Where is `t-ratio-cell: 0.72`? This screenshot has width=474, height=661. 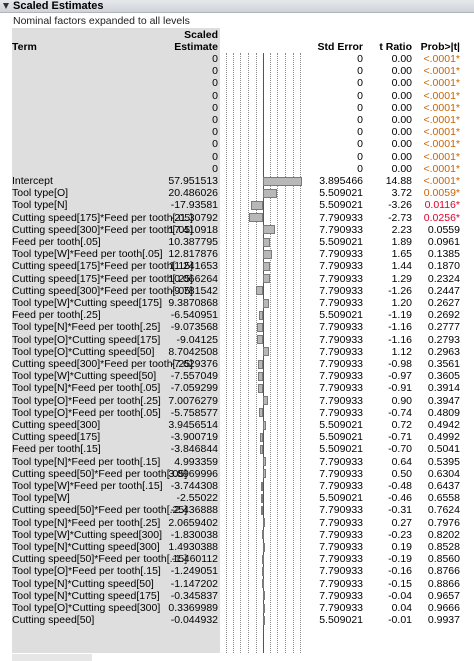 t-ratio-cell: 0.72 is located at coordinates (401, 425).